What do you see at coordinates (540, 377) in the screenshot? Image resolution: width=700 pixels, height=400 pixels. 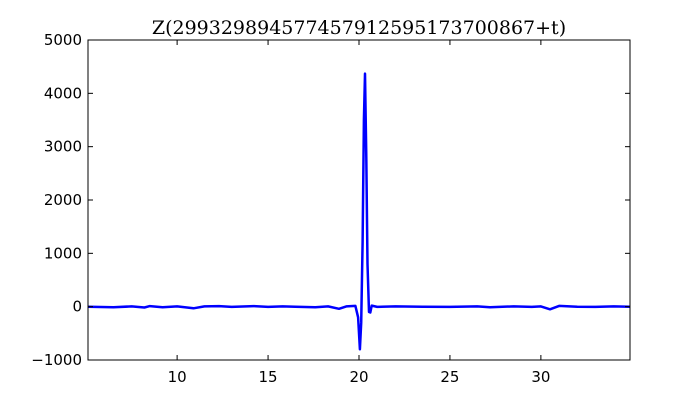 I see `x-tick-label: 30` at bounding box center [540, 377].